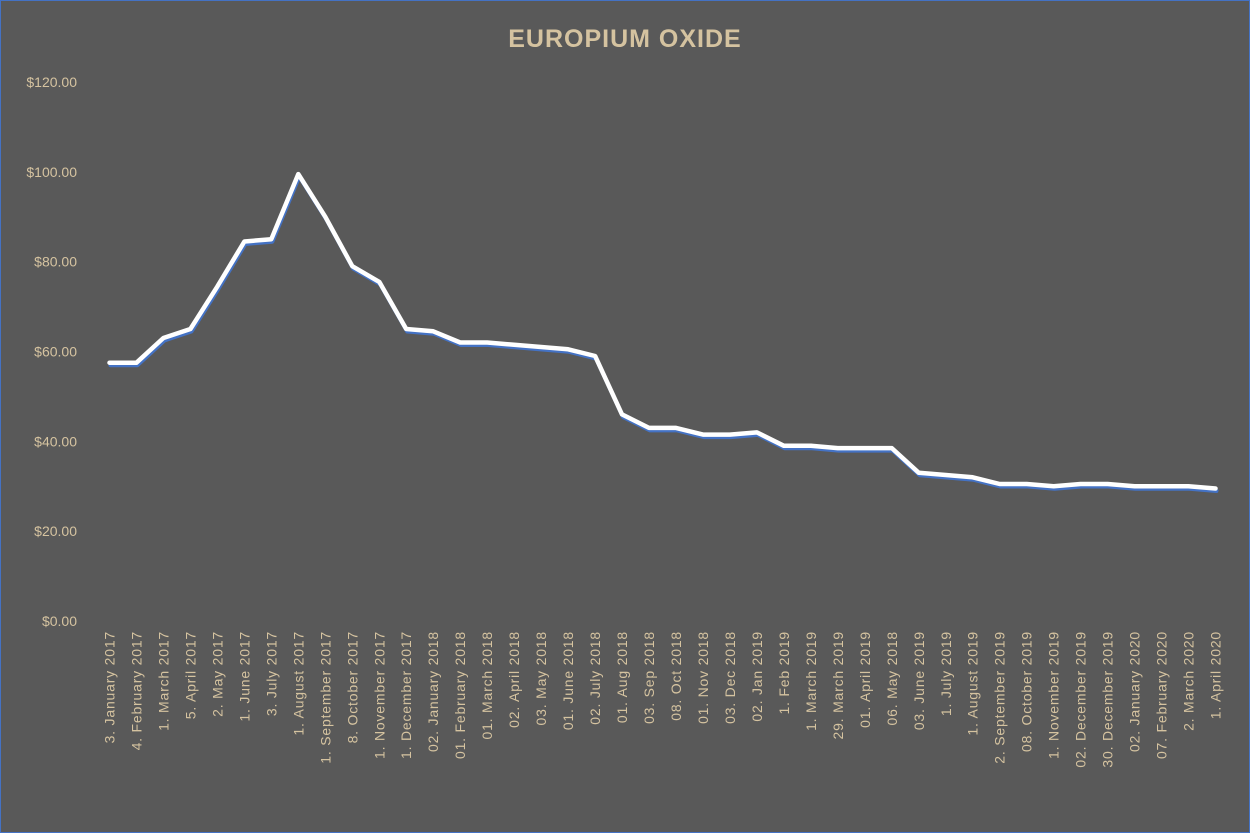 The height and width of the screenshot is (833, 1250). Describe the element at coordinates (595, 678) in the screenshot. I see `x-tick-label: 02. July 2018` at that location.